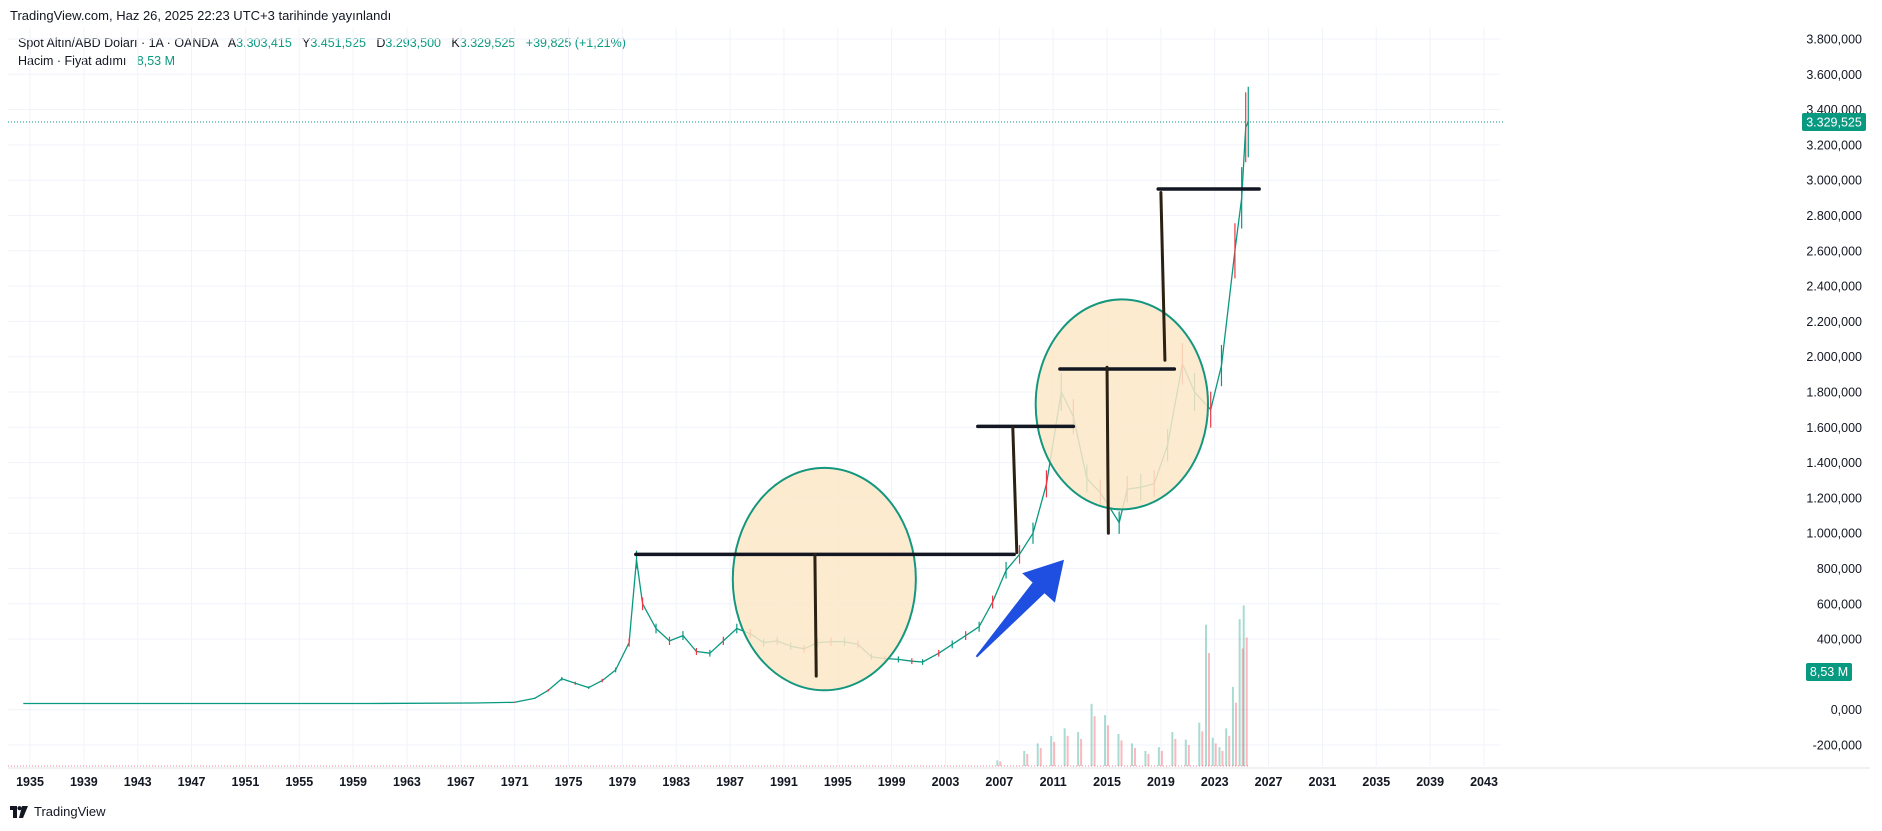  What do you see at coordinates (892, 782) in the screenshot?
I see `x-tick-label: 1999` at bounding box center [892, 782].